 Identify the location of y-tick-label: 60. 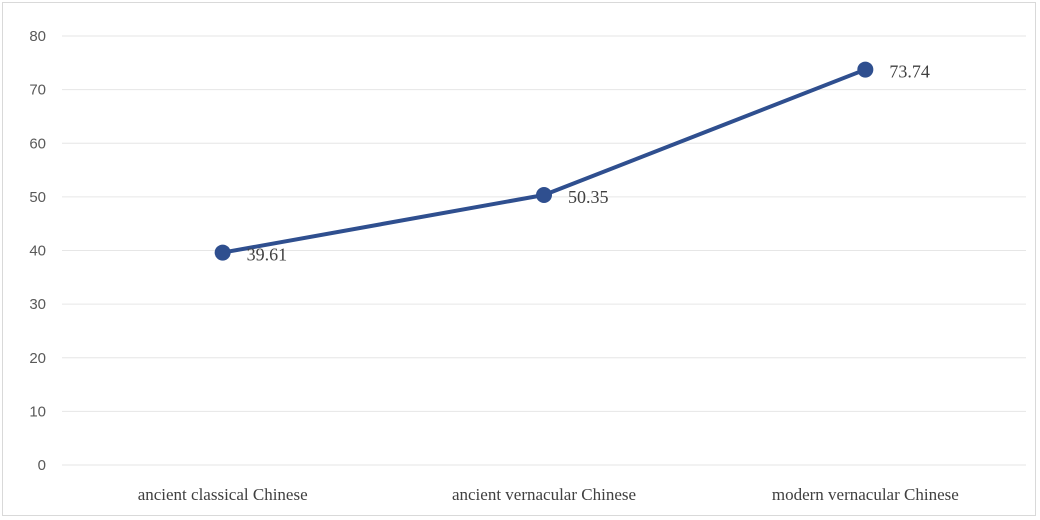
(37, 143).